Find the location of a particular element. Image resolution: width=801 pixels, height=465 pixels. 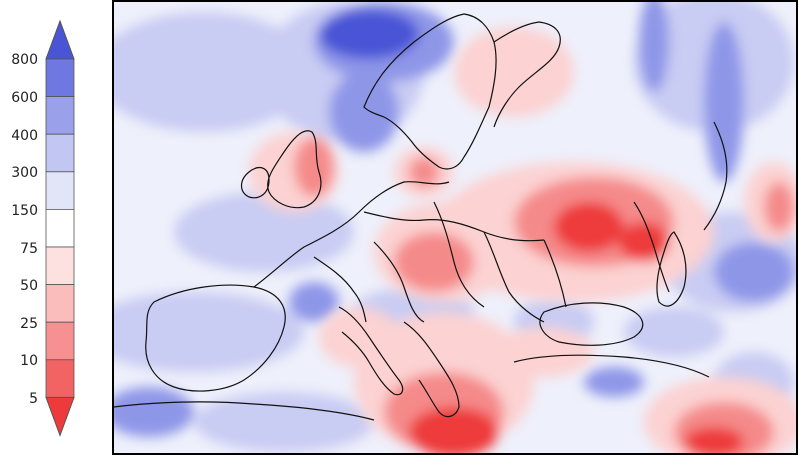

caspian-sea-outline is located at coordinates (671, 269).